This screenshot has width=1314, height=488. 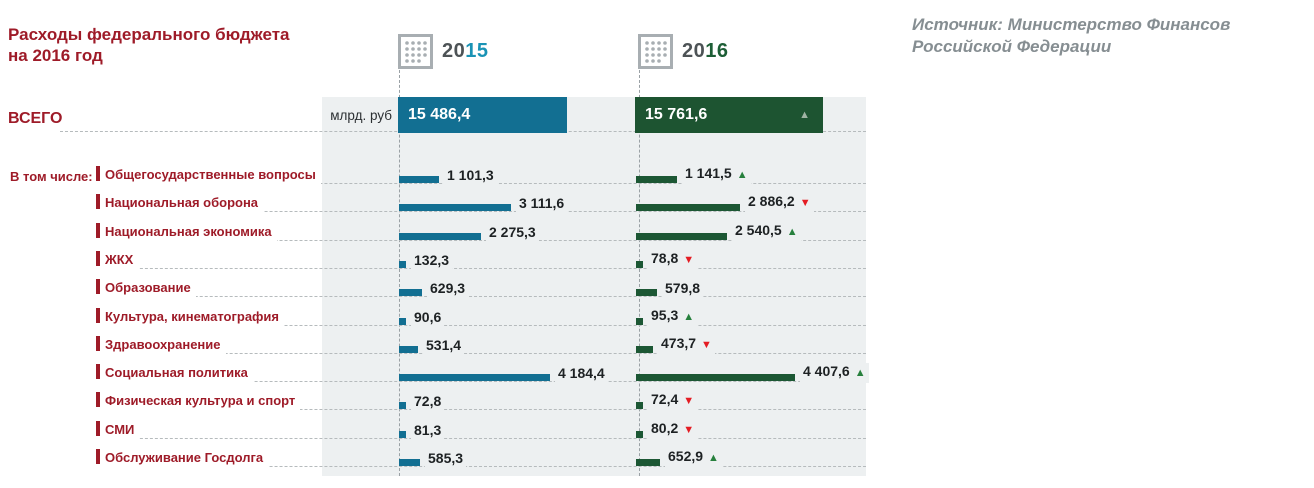 I want to click on column-header-2016: 2016, so click(x=683, y=51).